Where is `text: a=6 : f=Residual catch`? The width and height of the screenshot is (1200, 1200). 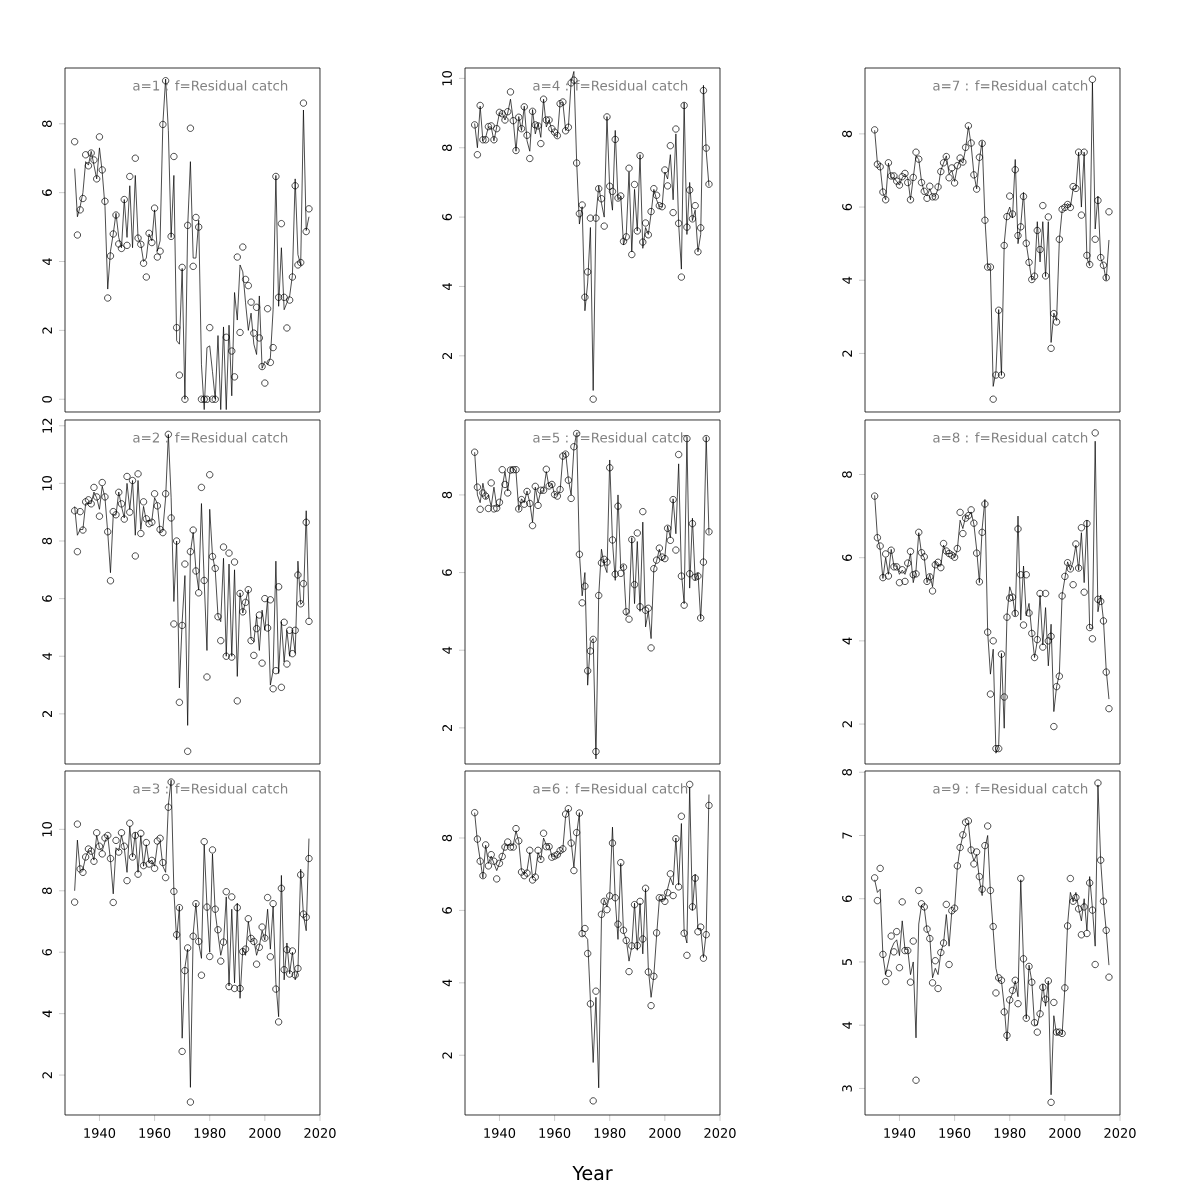
text: a=6 : f=Residual catch is located at coordinates (610, 788).